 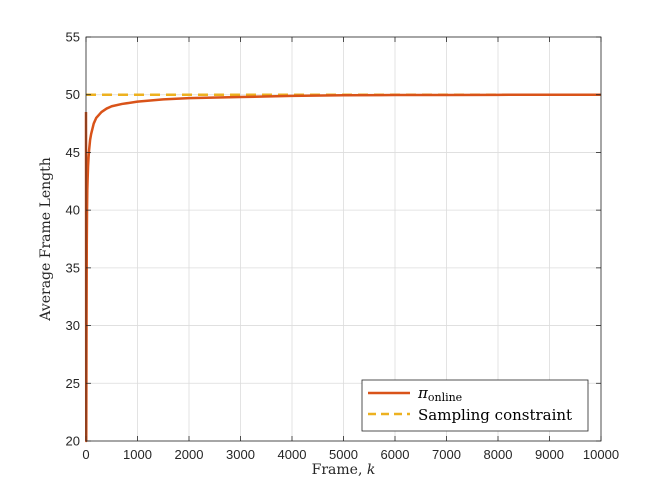 I want to click on y-tick-label: 35, so click(x=73, y=267).